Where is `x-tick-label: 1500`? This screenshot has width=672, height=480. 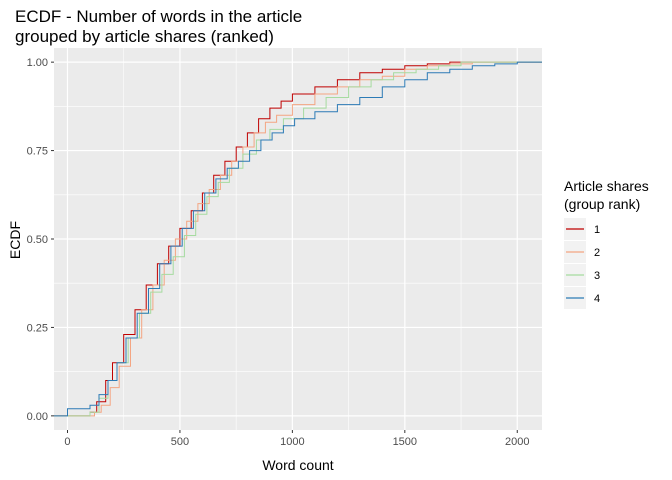
x-tick-label: 1500 is located at coordinates (405, 442).